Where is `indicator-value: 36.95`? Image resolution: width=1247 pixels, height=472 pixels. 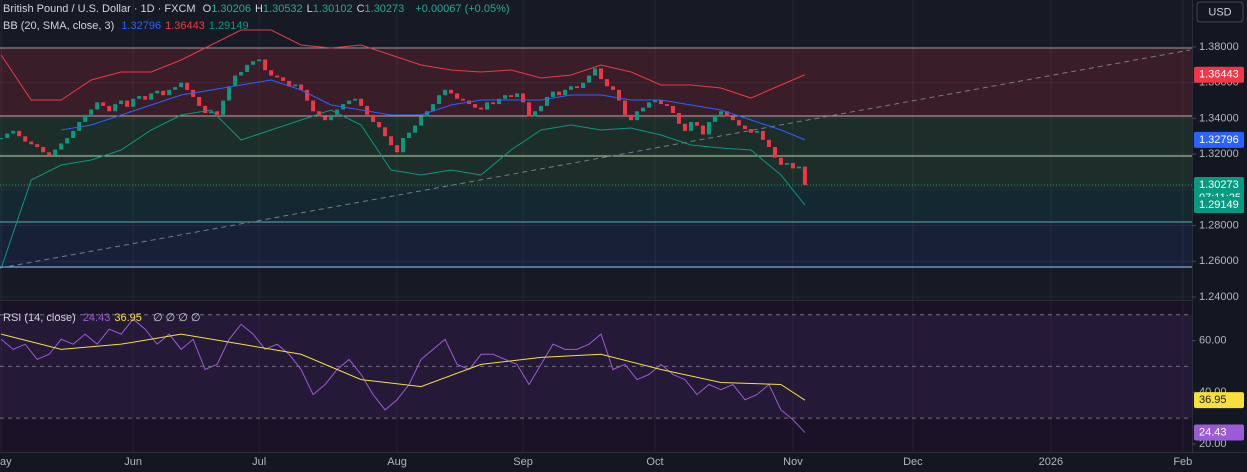 indicator-value: 36.95 is located at coordinates (128, 318).